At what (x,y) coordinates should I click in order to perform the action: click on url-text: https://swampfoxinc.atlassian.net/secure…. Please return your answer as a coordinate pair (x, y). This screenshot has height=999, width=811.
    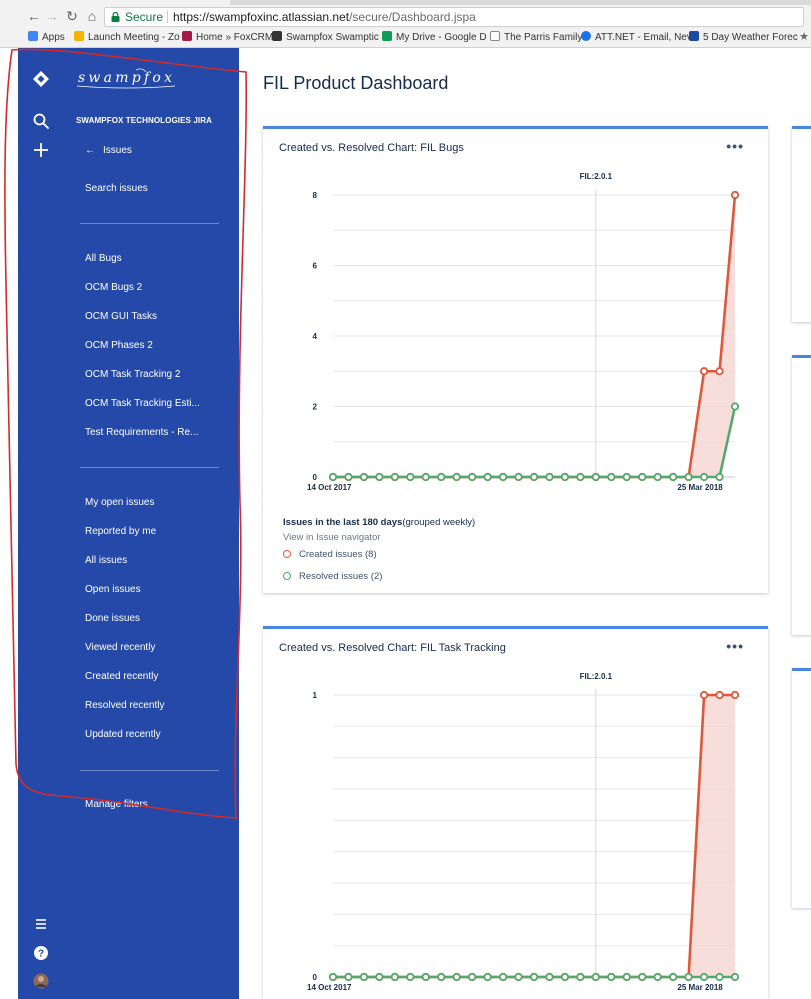
    Looking at the image, I should click on (324, 17).